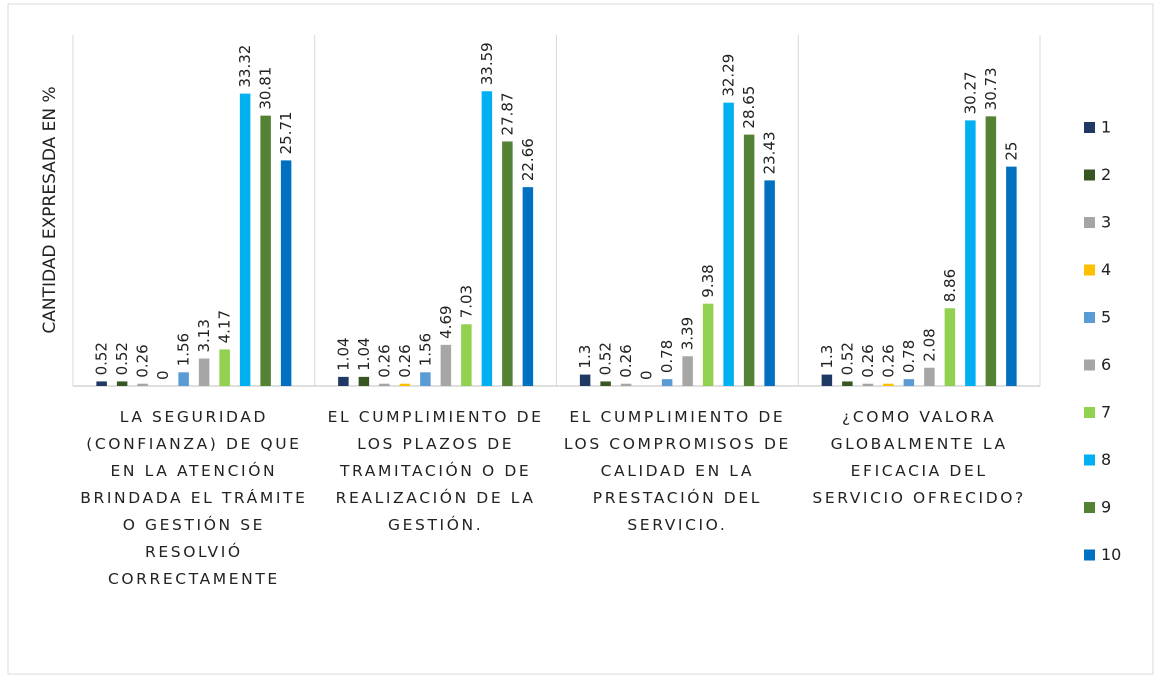 The width and height of the screenshot is (1154, 675). I want to click on data-label: 3.13, so click(204, 335).